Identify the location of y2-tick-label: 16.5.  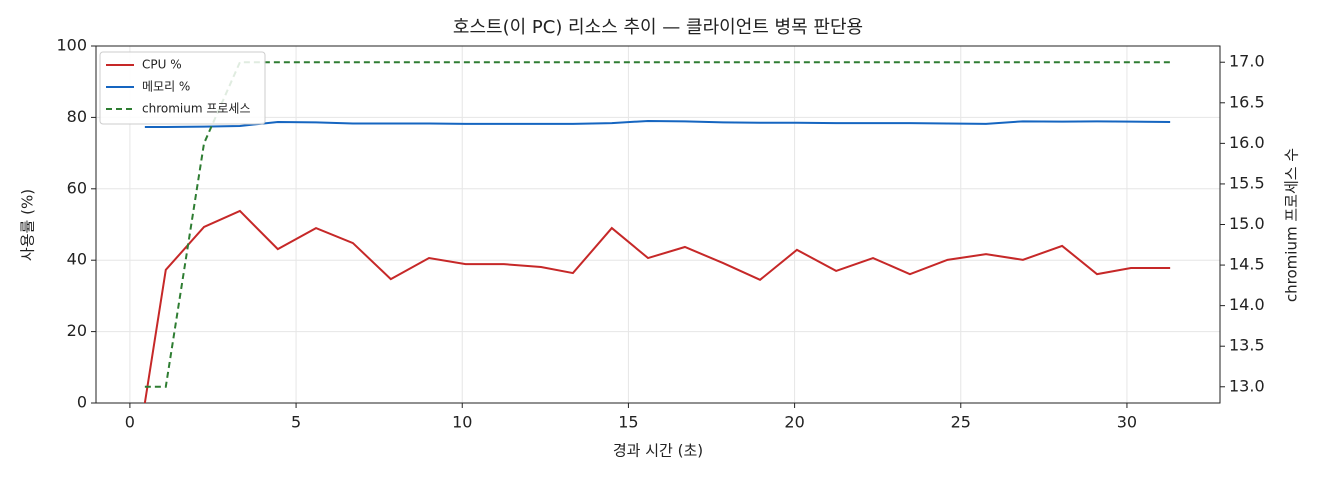
(1247, 101).